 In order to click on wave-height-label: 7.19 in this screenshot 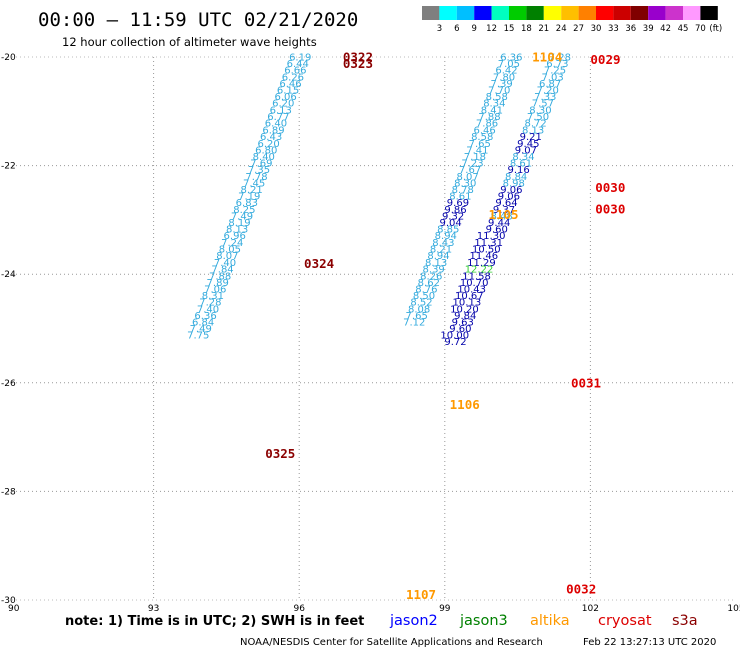, I will do `click(249, 197)`.